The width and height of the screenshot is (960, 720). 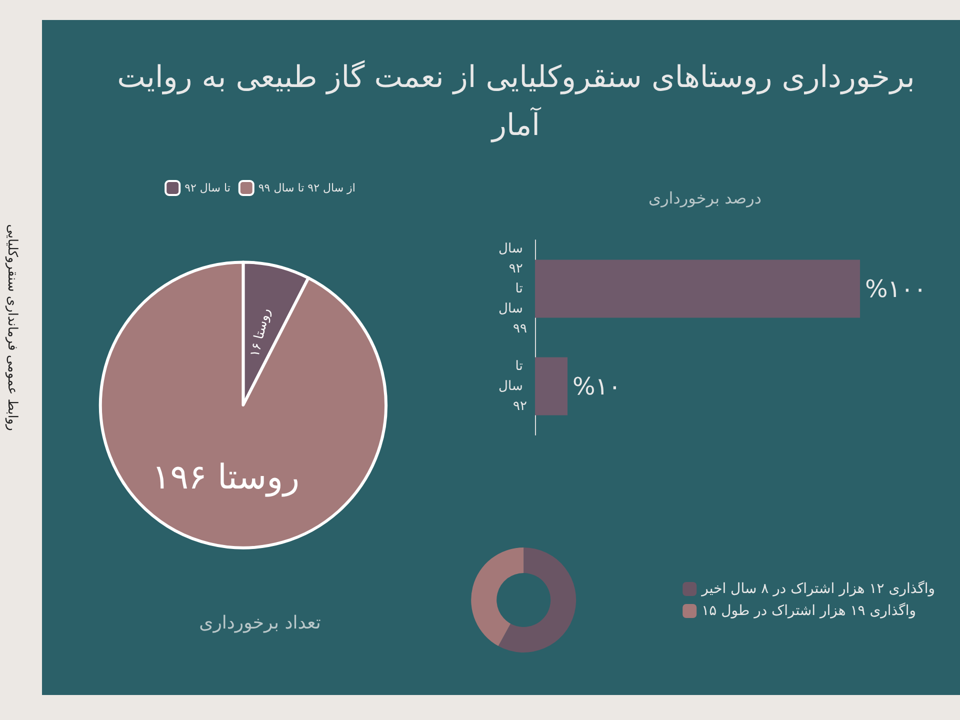 I want to click on chart-title: درصد برخورداری, so click(x=705, y=198).